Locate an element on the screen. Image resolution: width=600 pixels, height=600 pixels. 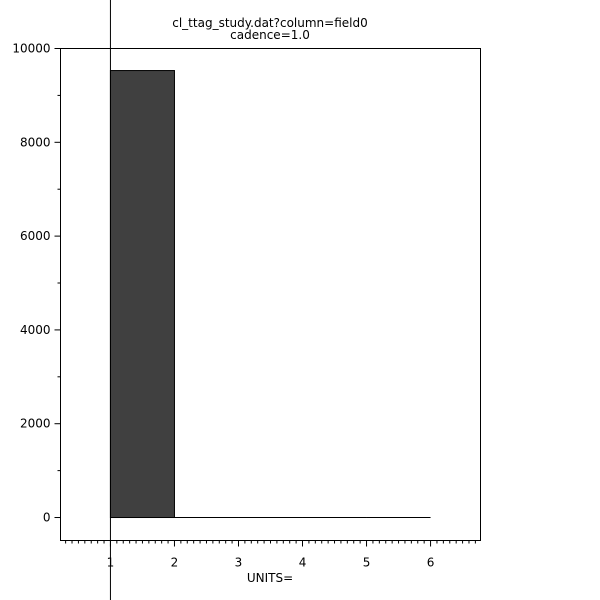
x-tick-label: 5 is located at coordinates (367, 563).